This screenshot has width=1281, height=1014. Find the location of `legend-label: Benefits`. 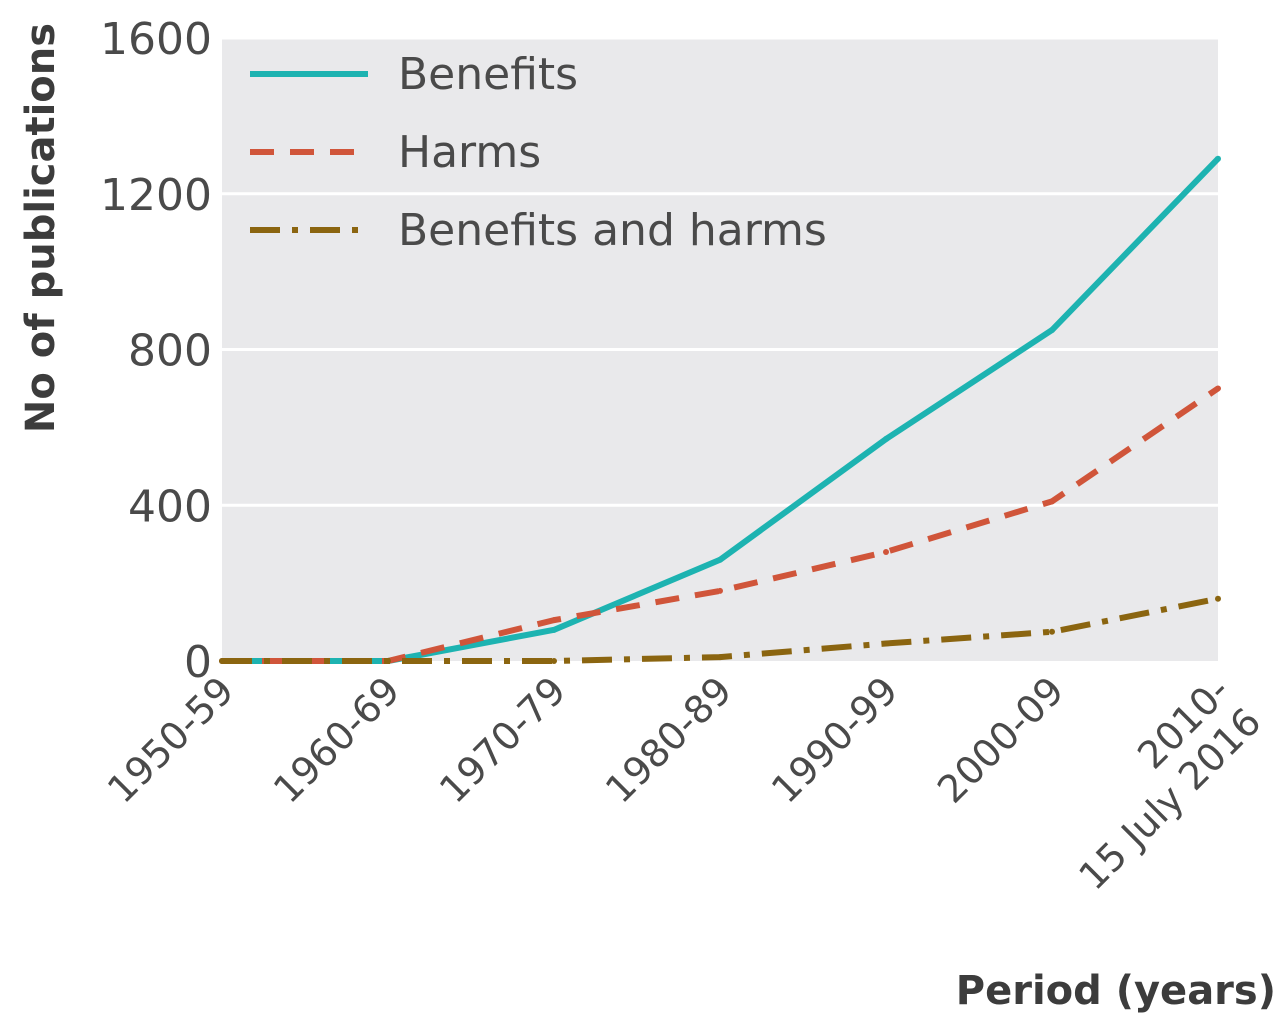

legend-label: Benefits is located at coordinates (488, 74).